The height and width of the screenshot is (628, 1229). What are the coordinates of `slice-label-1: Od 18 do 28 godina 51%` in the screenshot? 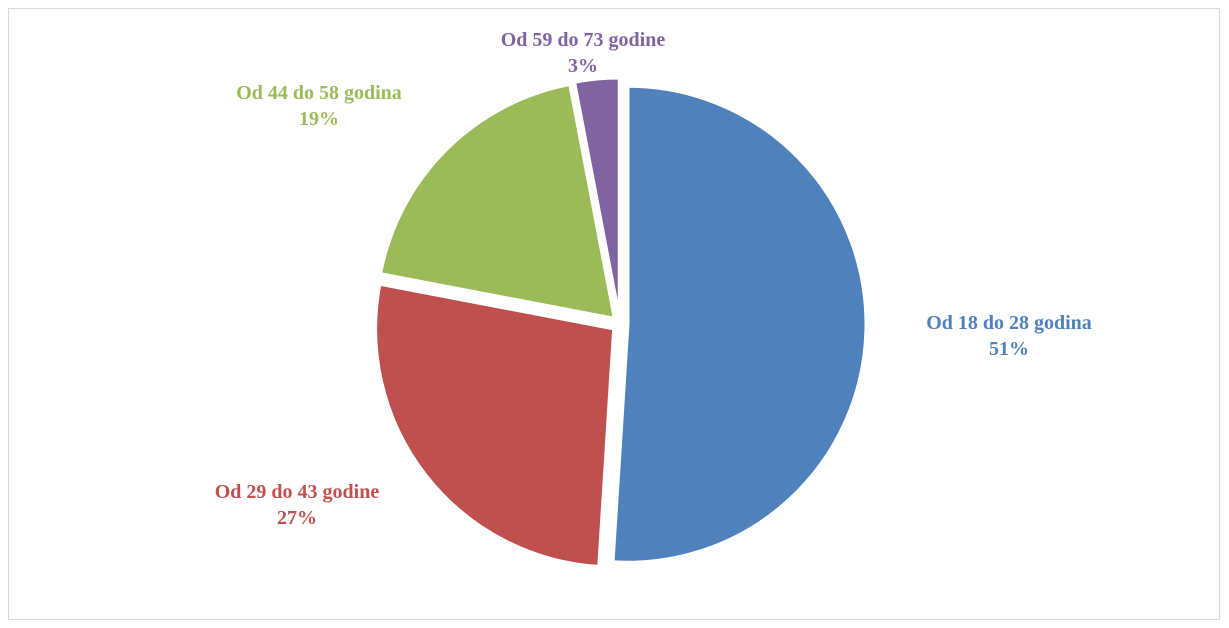 It's located at (1009, 336).